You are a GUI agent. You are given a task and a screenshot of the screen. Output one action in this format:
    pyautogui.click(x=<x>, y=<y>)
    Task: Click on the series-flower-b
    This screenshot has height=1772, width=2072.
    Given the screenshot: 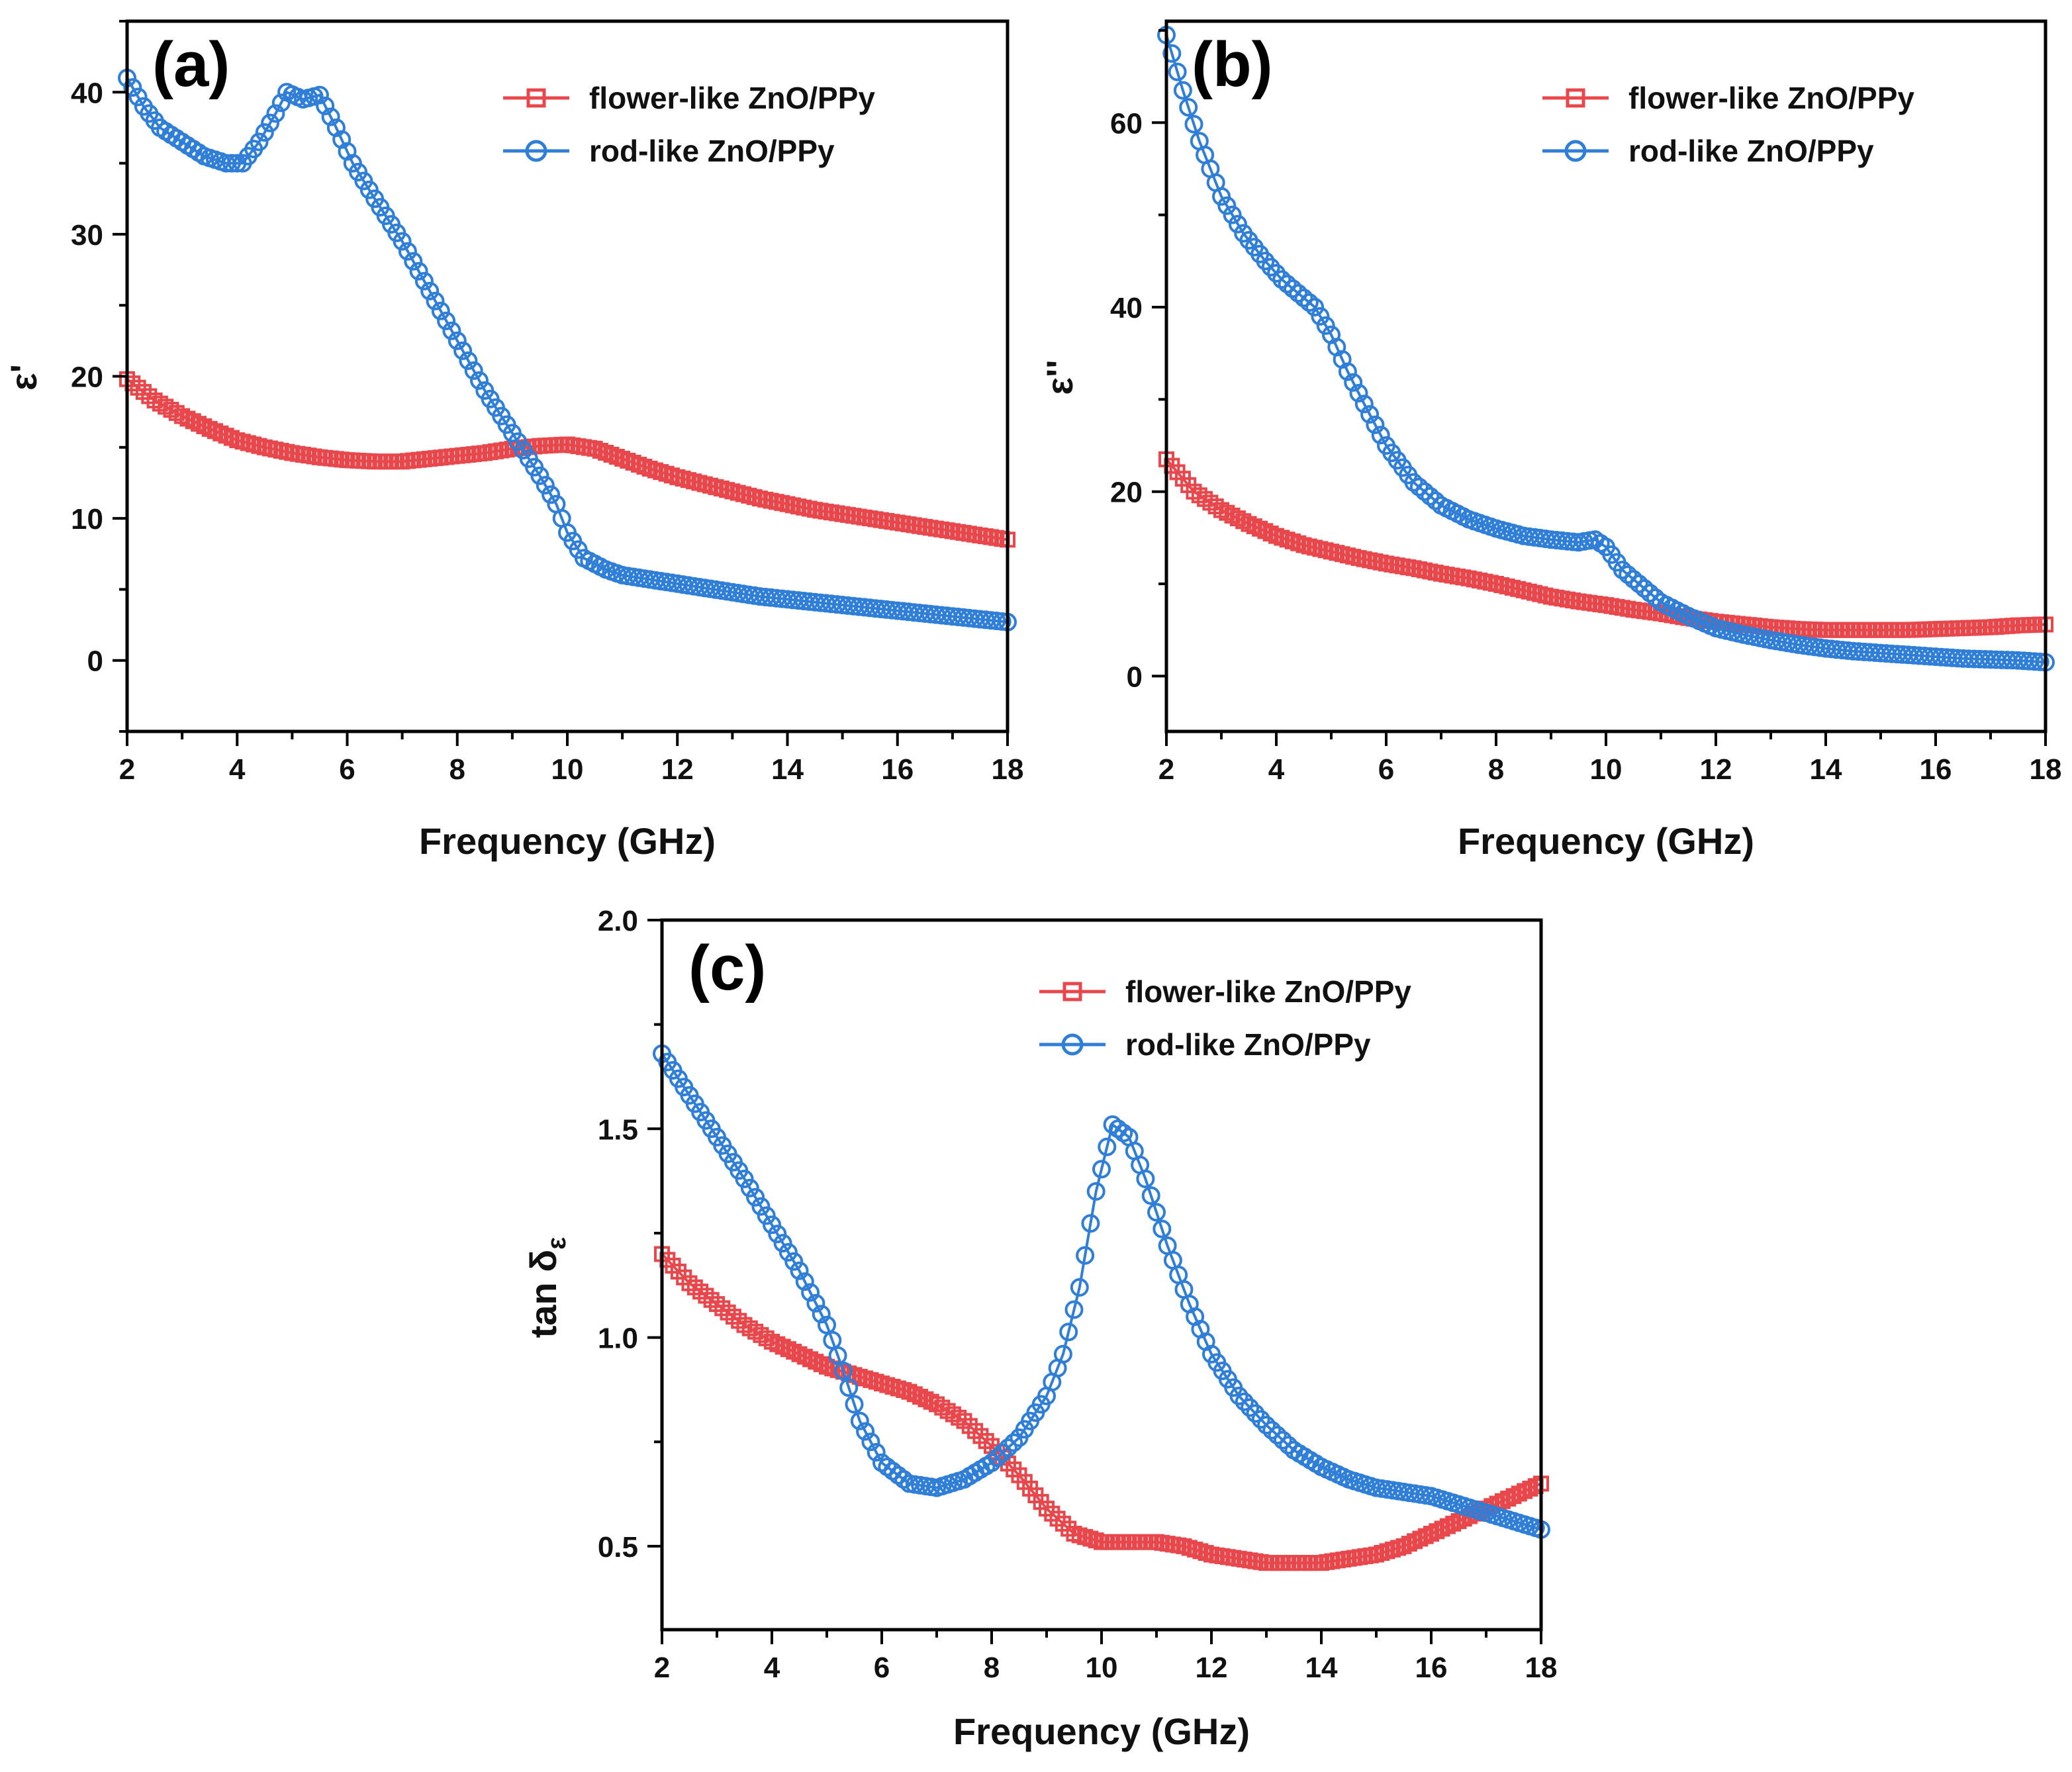 What is the action you would take?
    pyautogui.click(x=1605, y=544)
    